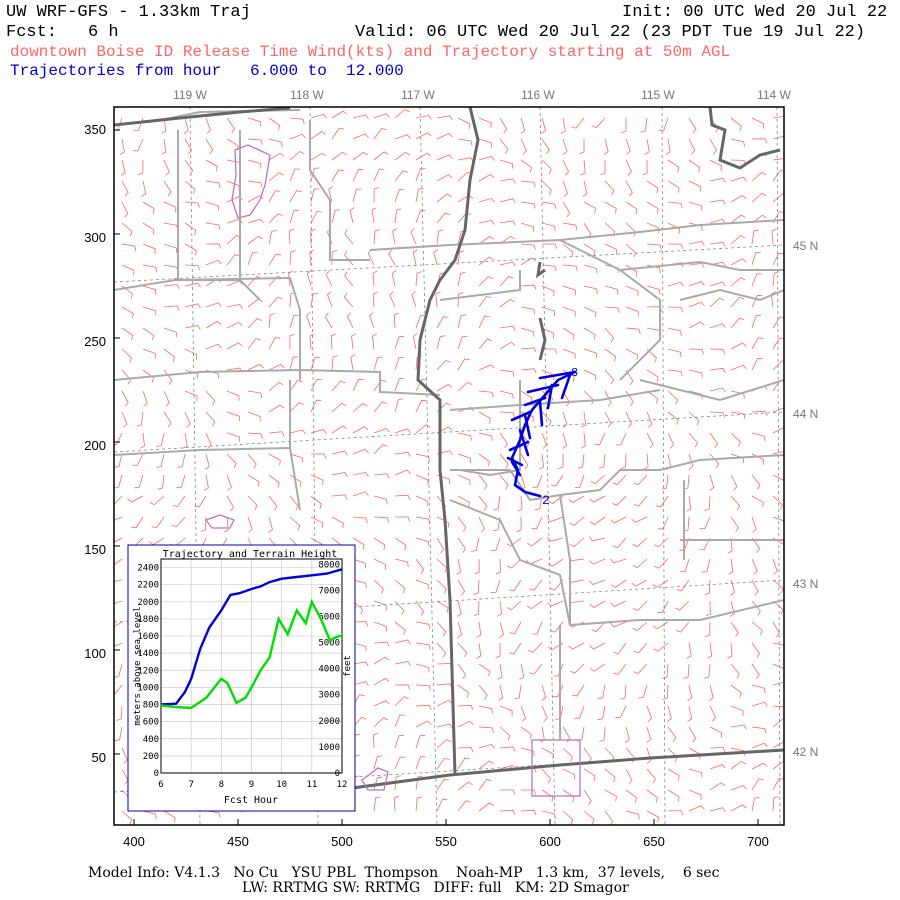 Image resolution: width=900 pixels, height=900 pixels. Describe the element at coordinates (95, 653) in the screenshot. I see `y-tick-label: 100` at that location.